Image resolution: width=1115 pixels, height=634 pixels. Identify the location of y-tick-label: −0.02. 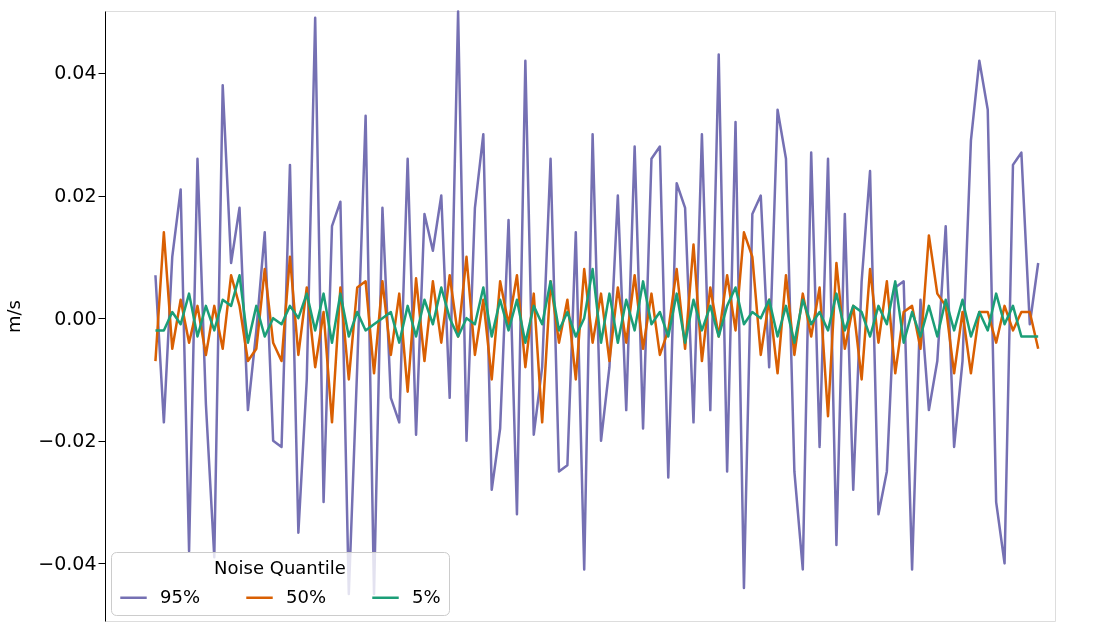
(67, 440).